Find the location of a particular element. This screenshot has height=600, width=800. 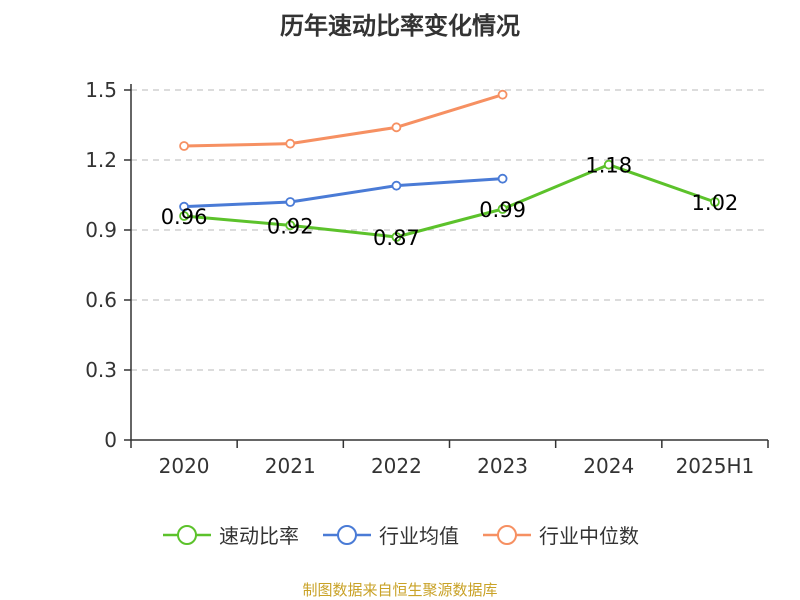

data-label: 0.99 is located at coordinates (502, 210).